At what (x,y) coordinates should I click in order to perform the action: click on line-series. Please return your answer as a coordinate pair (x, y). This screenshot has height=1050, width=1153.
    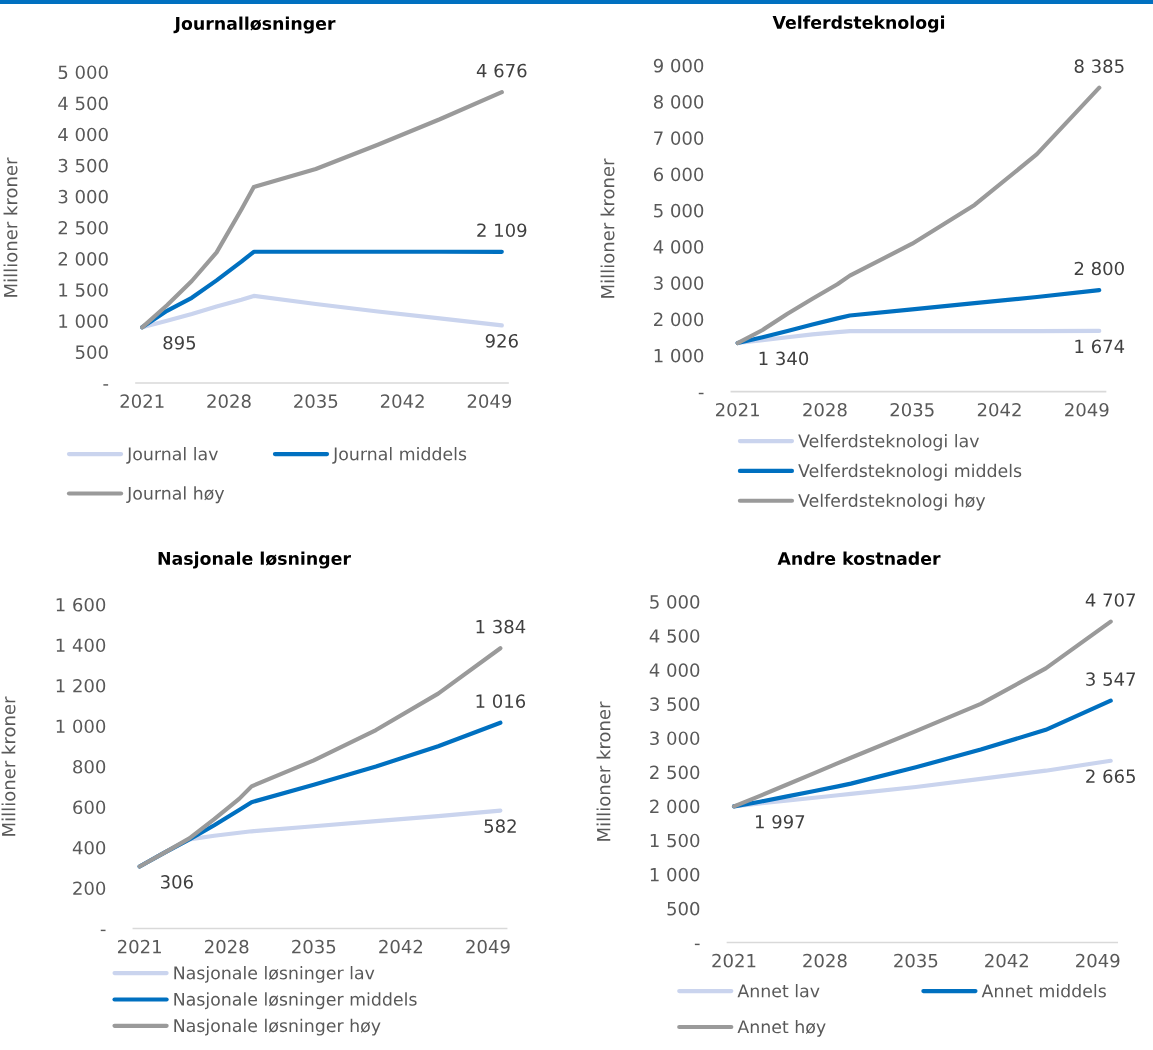
    Looking at the image, I should click on (322, 289).